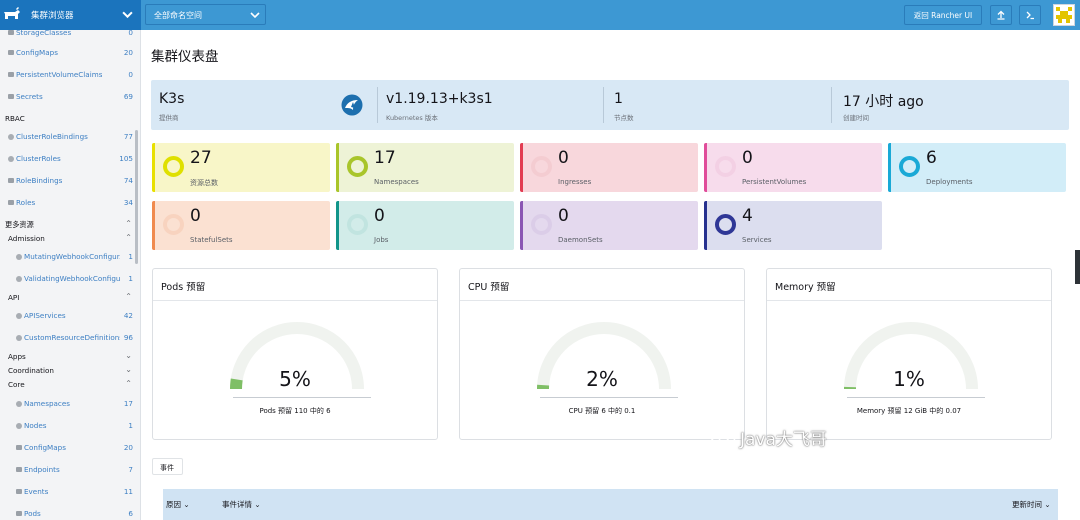 This screenshot has width=1080, height=520. What do you see at coordinates (68, 159) in the screenshot?
I see `sidebar-item: ClusterRoles 105` at bounding box center [68, 159].